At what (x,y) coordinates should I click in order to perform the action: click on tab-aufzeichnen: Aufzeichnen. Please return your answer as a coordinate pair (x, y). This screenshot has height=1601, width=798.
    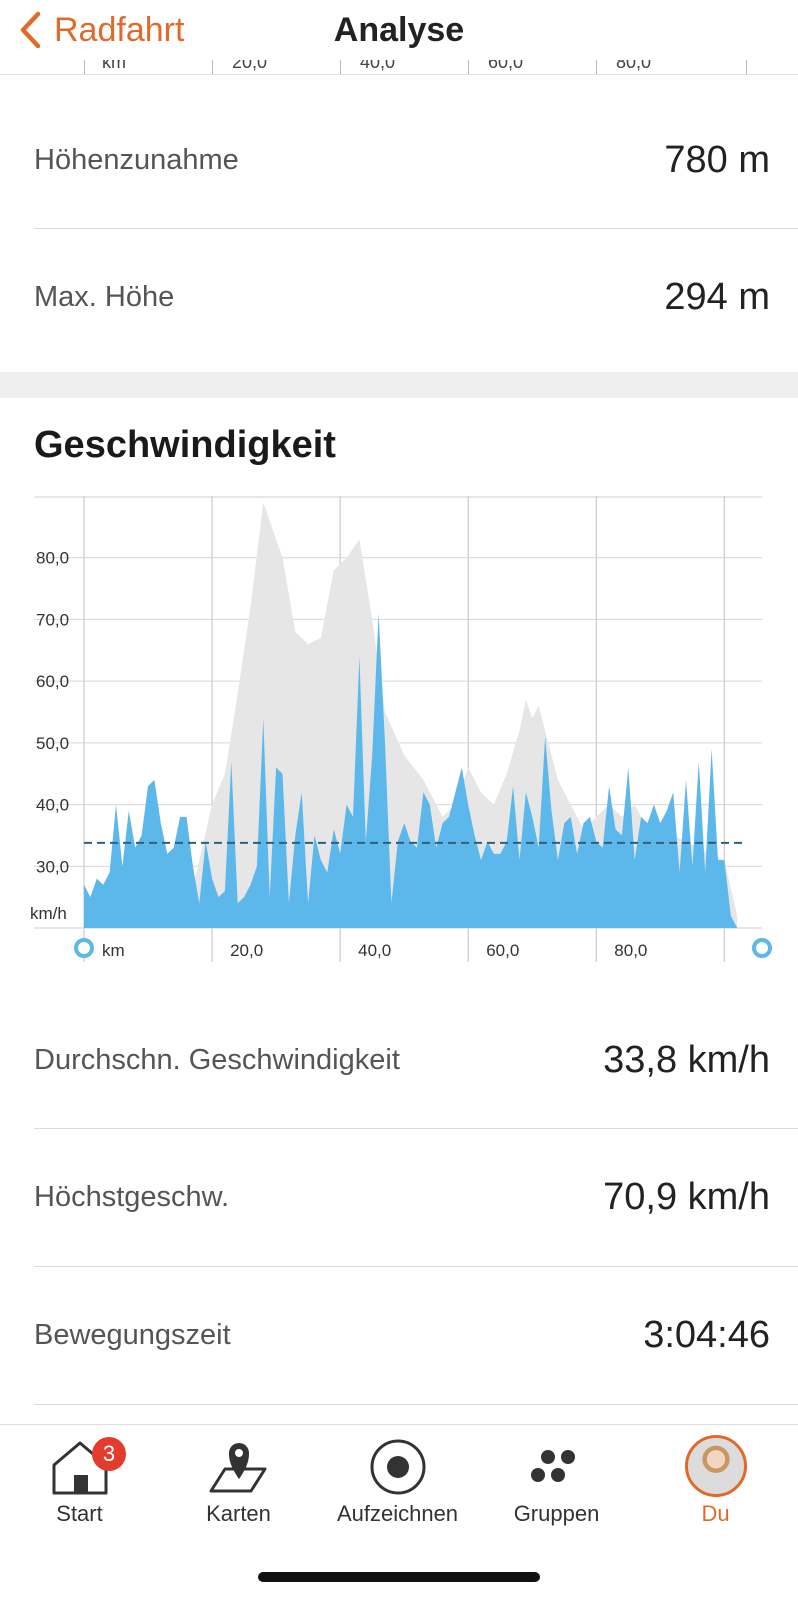
    Looking at the image, I should click on (397, 1485).